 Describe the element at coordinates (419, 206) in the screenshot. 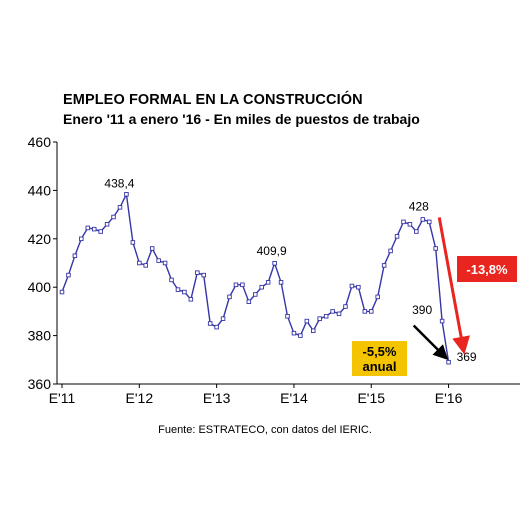

I see `data-label: 428` at that location.